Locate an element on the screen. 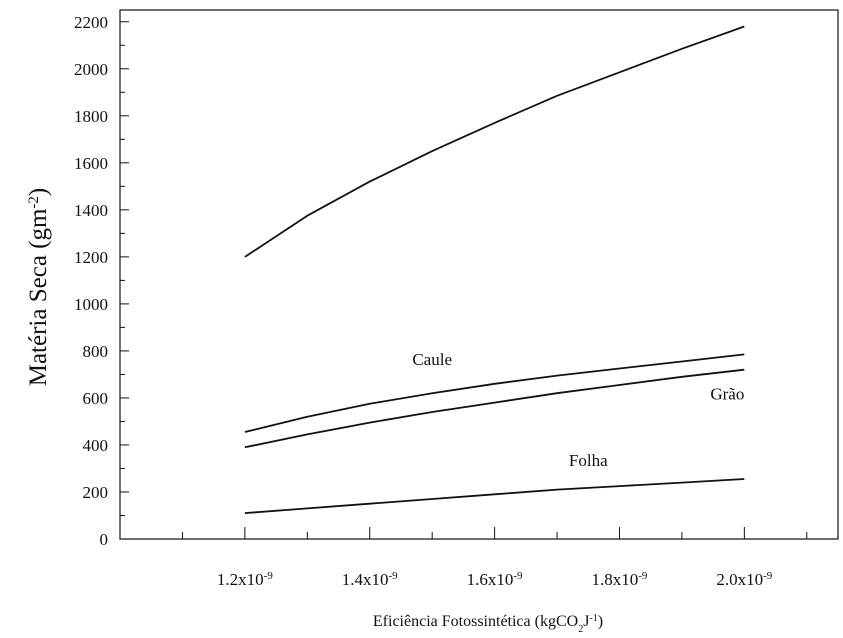 This screenshot has width=843, height=638. x-tick-label: 1.2x10-9 is located at coordinates (245, 579).